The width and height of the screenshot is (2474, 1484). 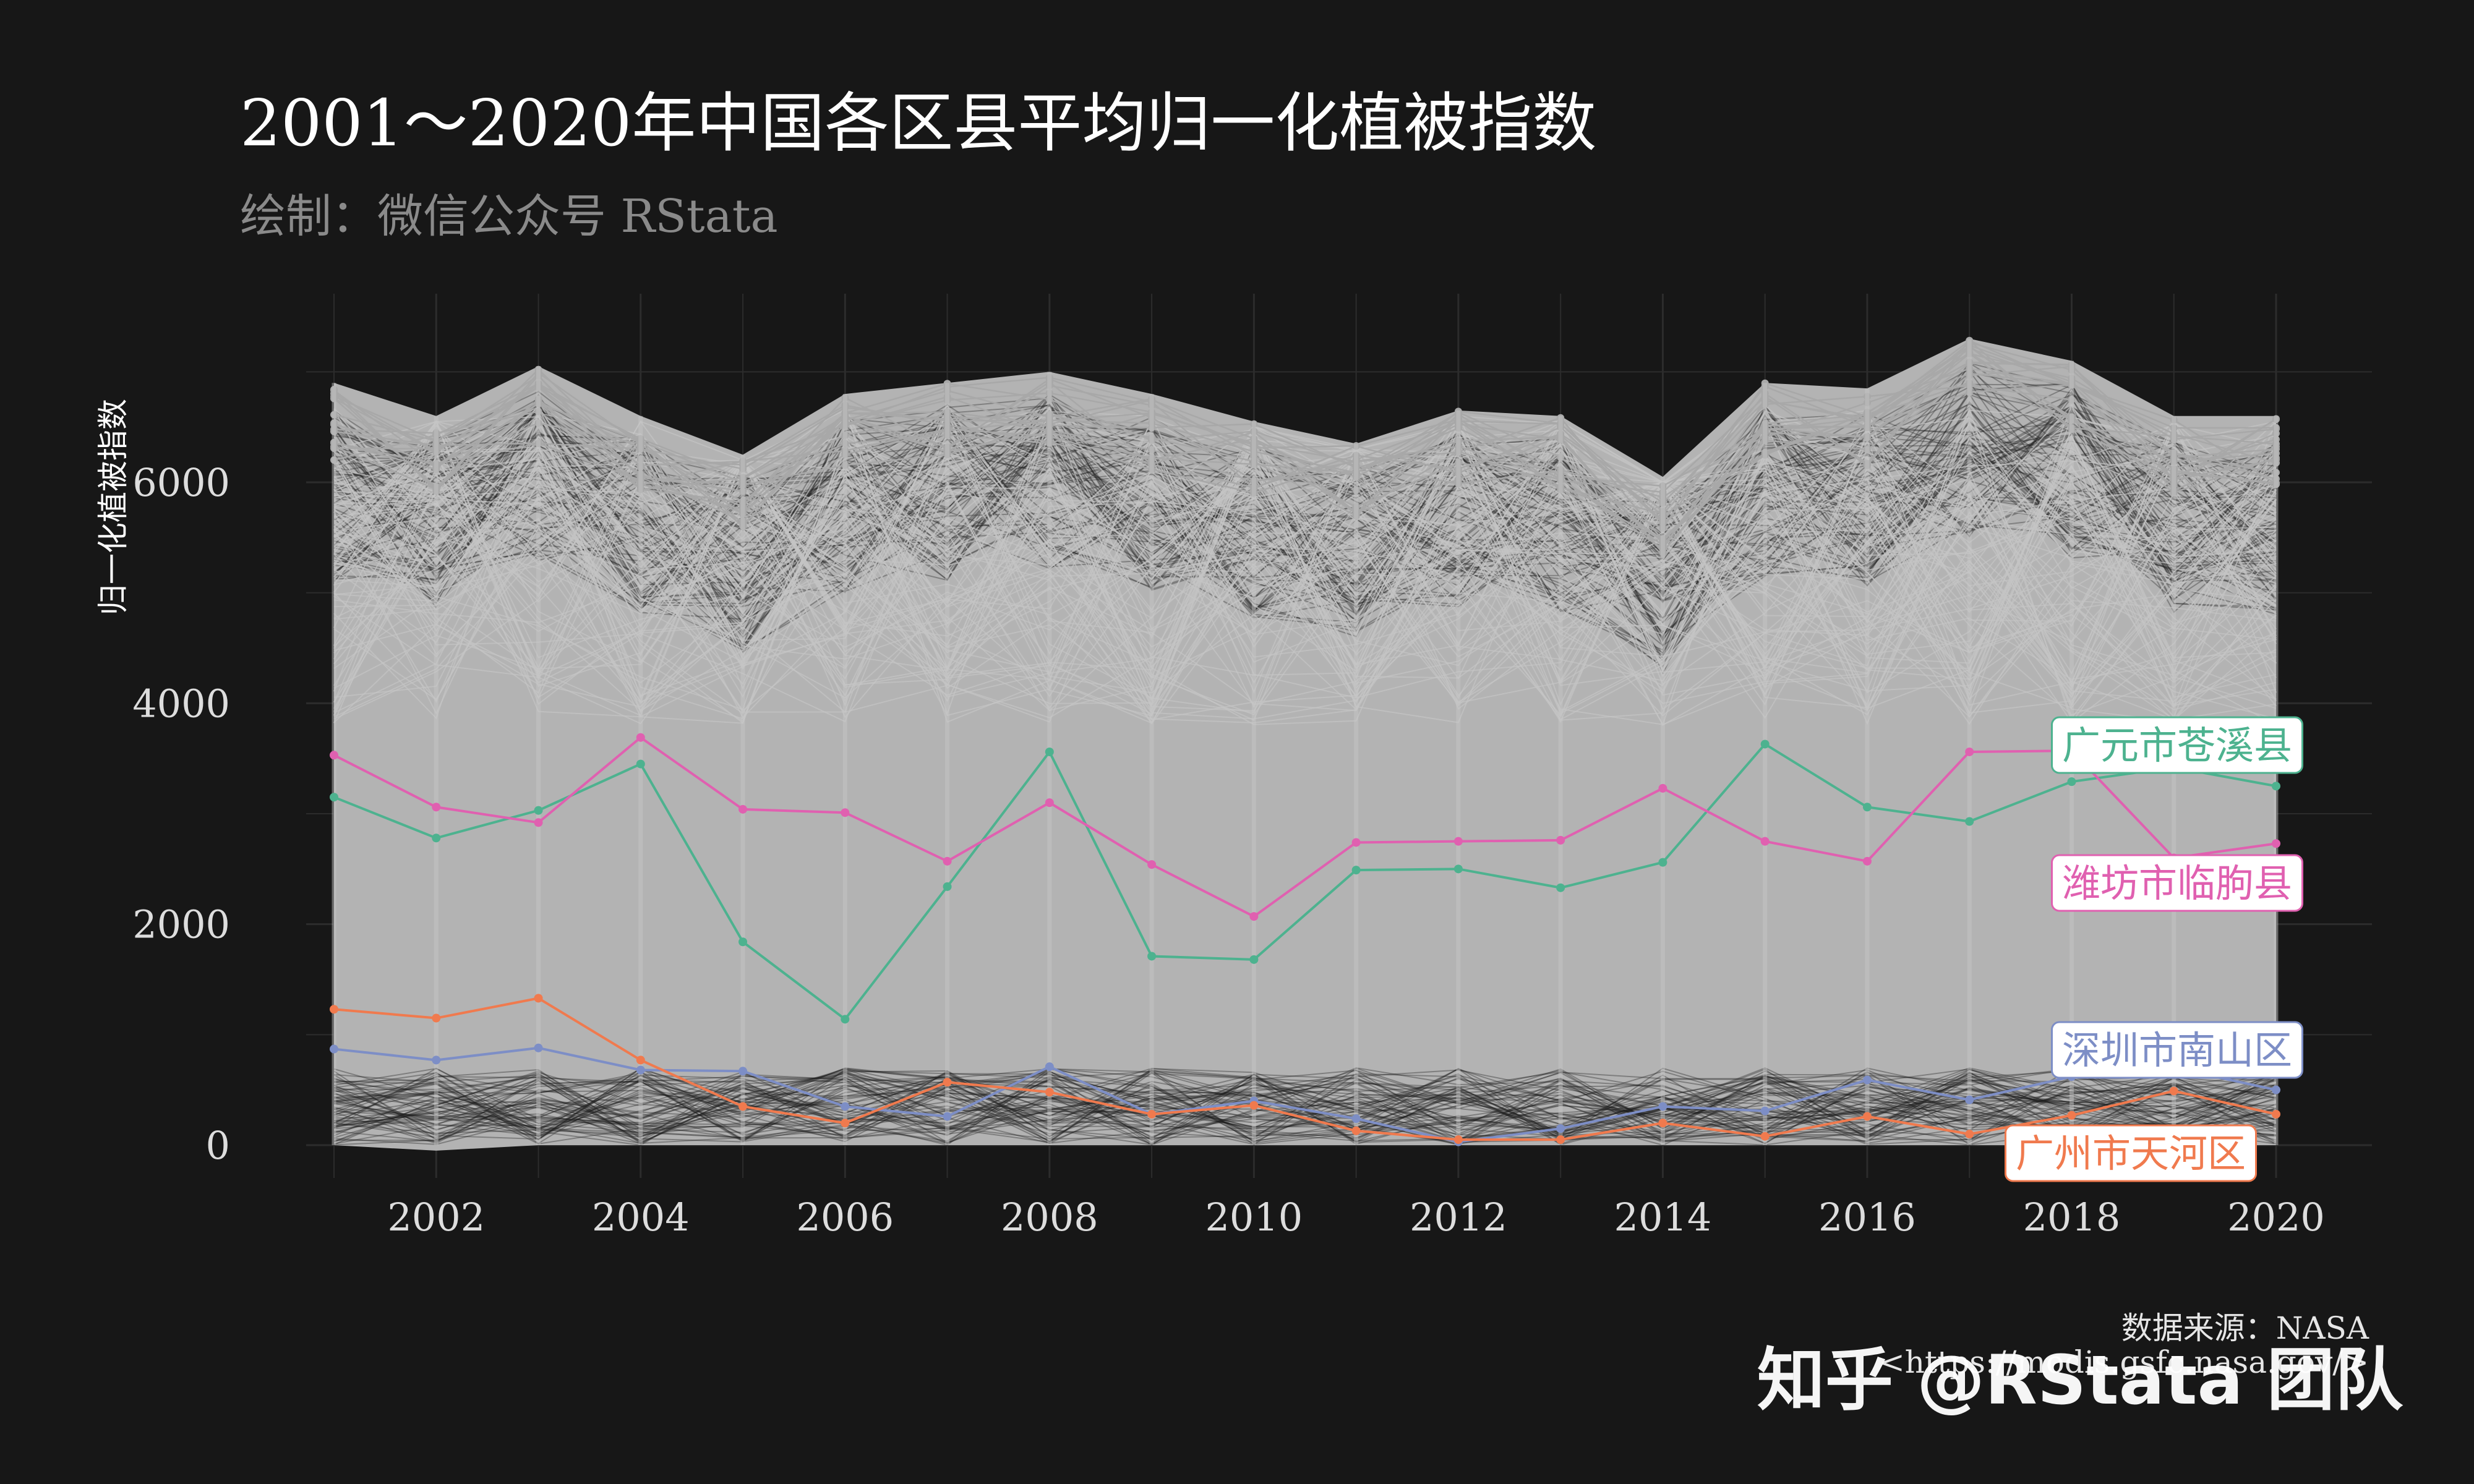 What do you see at coordinates (1049, 1217) in the screenshot?
I see `x-tick-label: 2008` at bounding box center [1049, 1217].